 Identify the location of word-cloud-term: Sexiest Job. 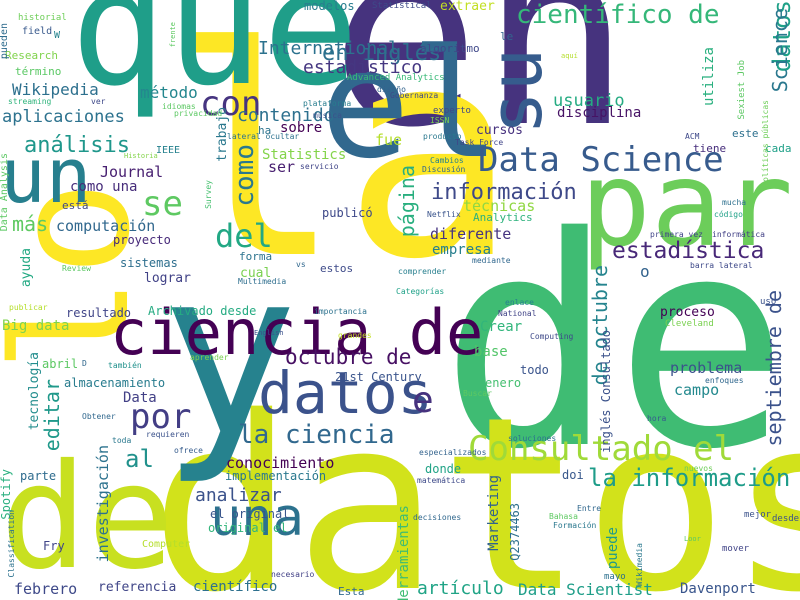
(742, 90).